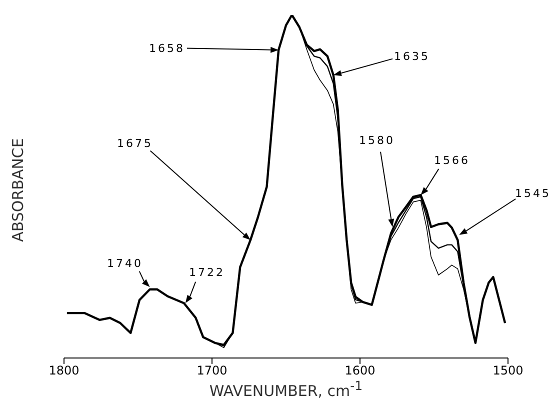  I want to click on x-tick-label: 1500, so click(508, 371).